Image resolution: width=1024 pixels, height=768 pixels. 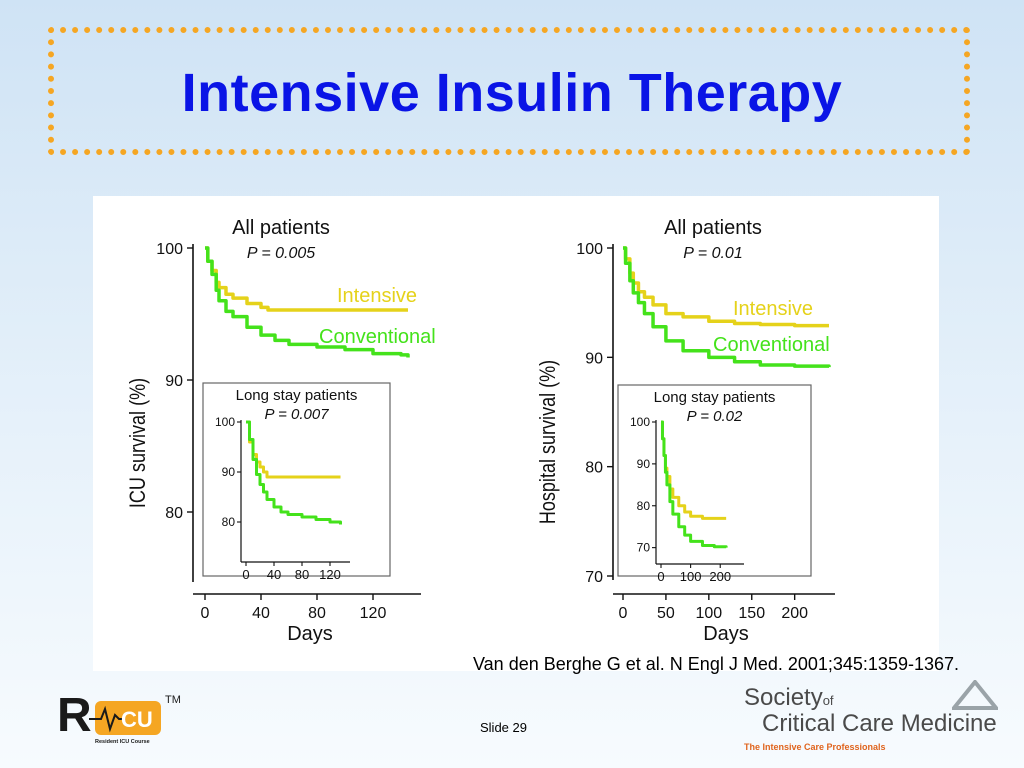 I want to click on sccm-name: Critical Care Medicine, so click(x=879, y=723).